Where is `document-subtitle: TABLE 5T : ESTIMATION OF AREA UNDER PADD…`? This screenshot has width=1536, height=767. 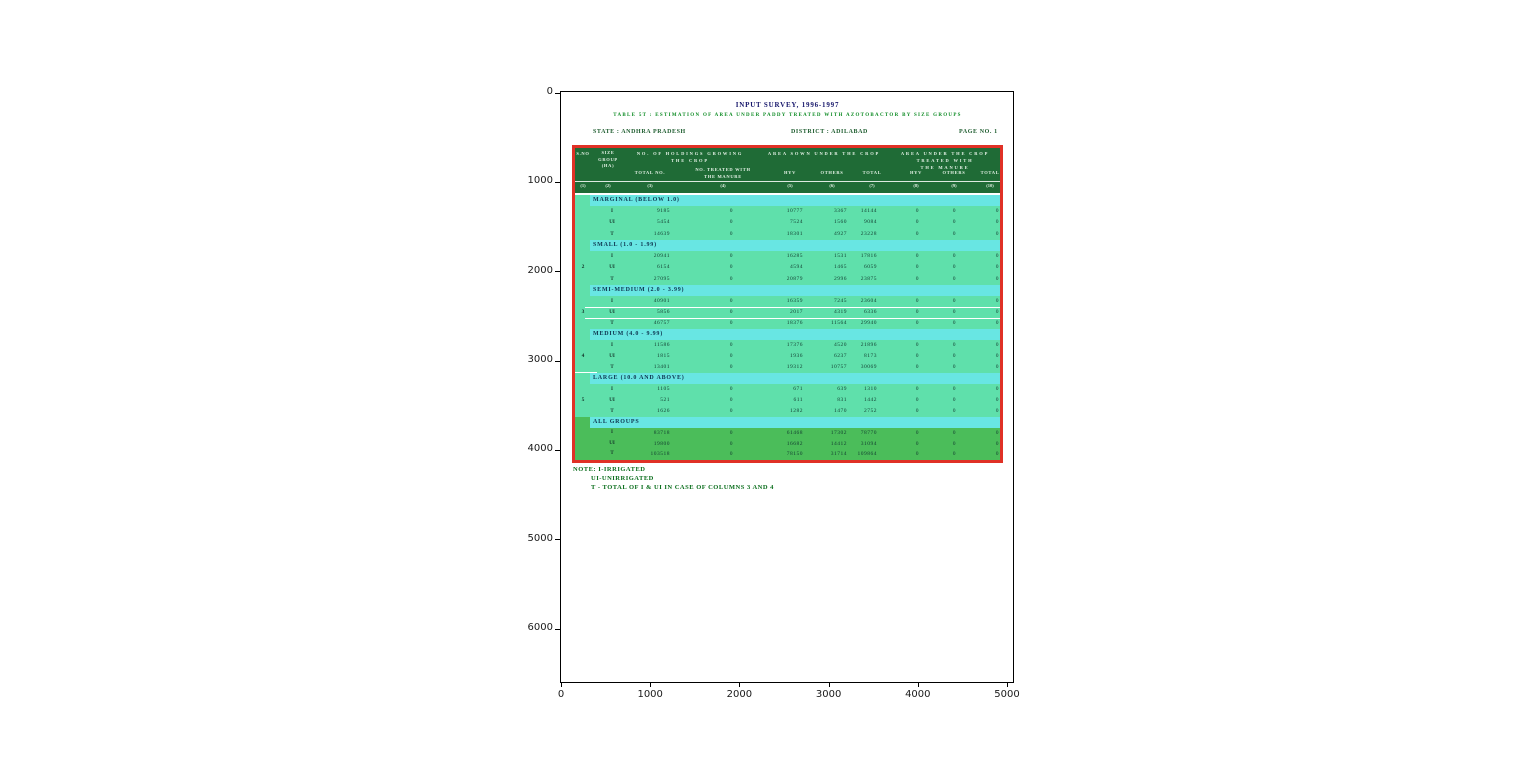 document-subtitle: TABLE 5T : ESTIMATION OF AREA UNDER PADD… is located at coordinates (787, 115).